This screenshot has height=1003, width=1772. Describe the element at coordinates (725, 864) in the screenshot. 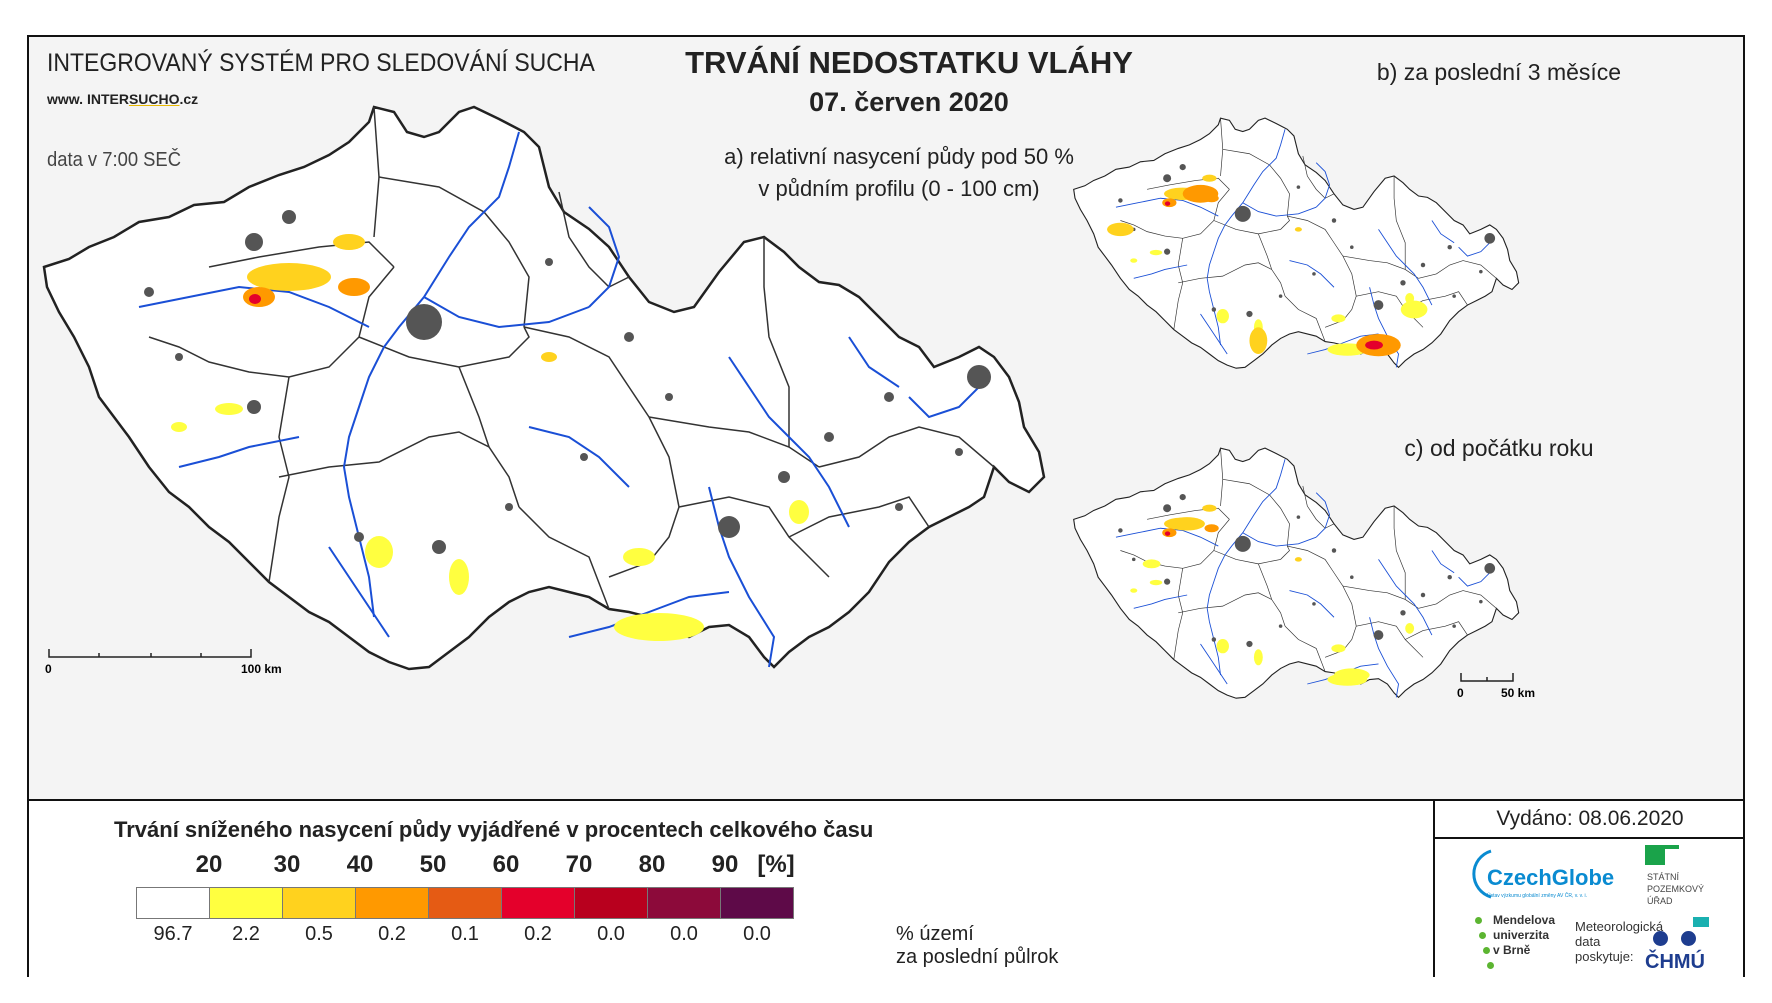

I see `threshold-90: 90` at that location.